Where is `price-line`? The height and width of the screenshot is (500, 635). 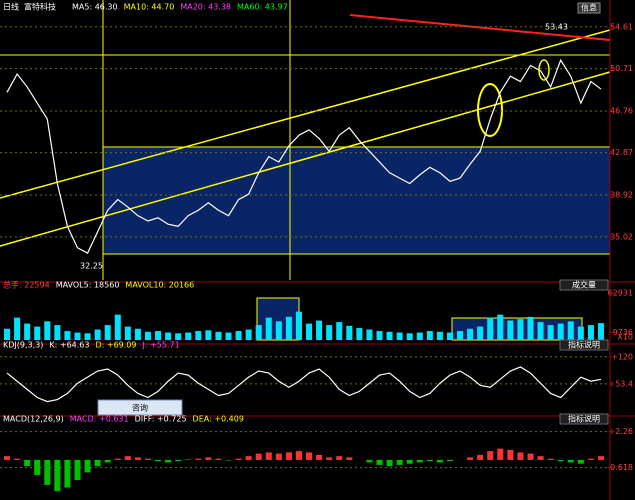
price-line is located at coordinates (304, 384).